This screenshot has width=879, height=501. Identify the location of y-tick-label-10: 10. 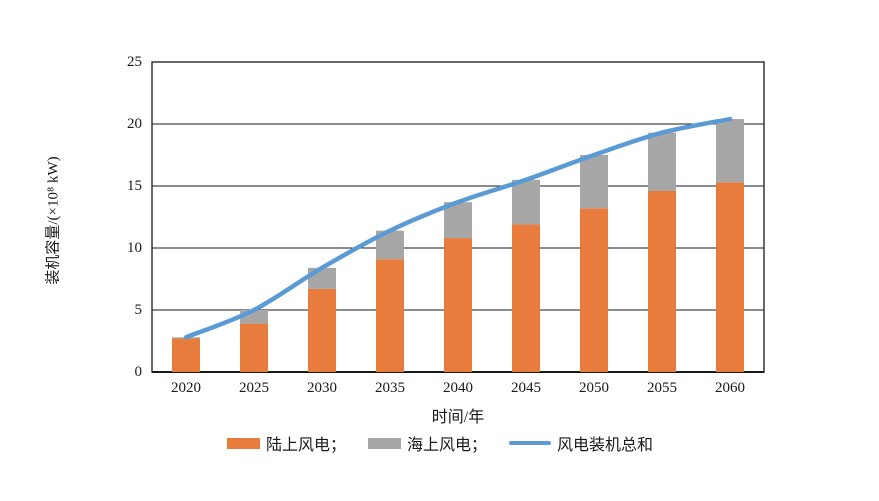
(134, 247).